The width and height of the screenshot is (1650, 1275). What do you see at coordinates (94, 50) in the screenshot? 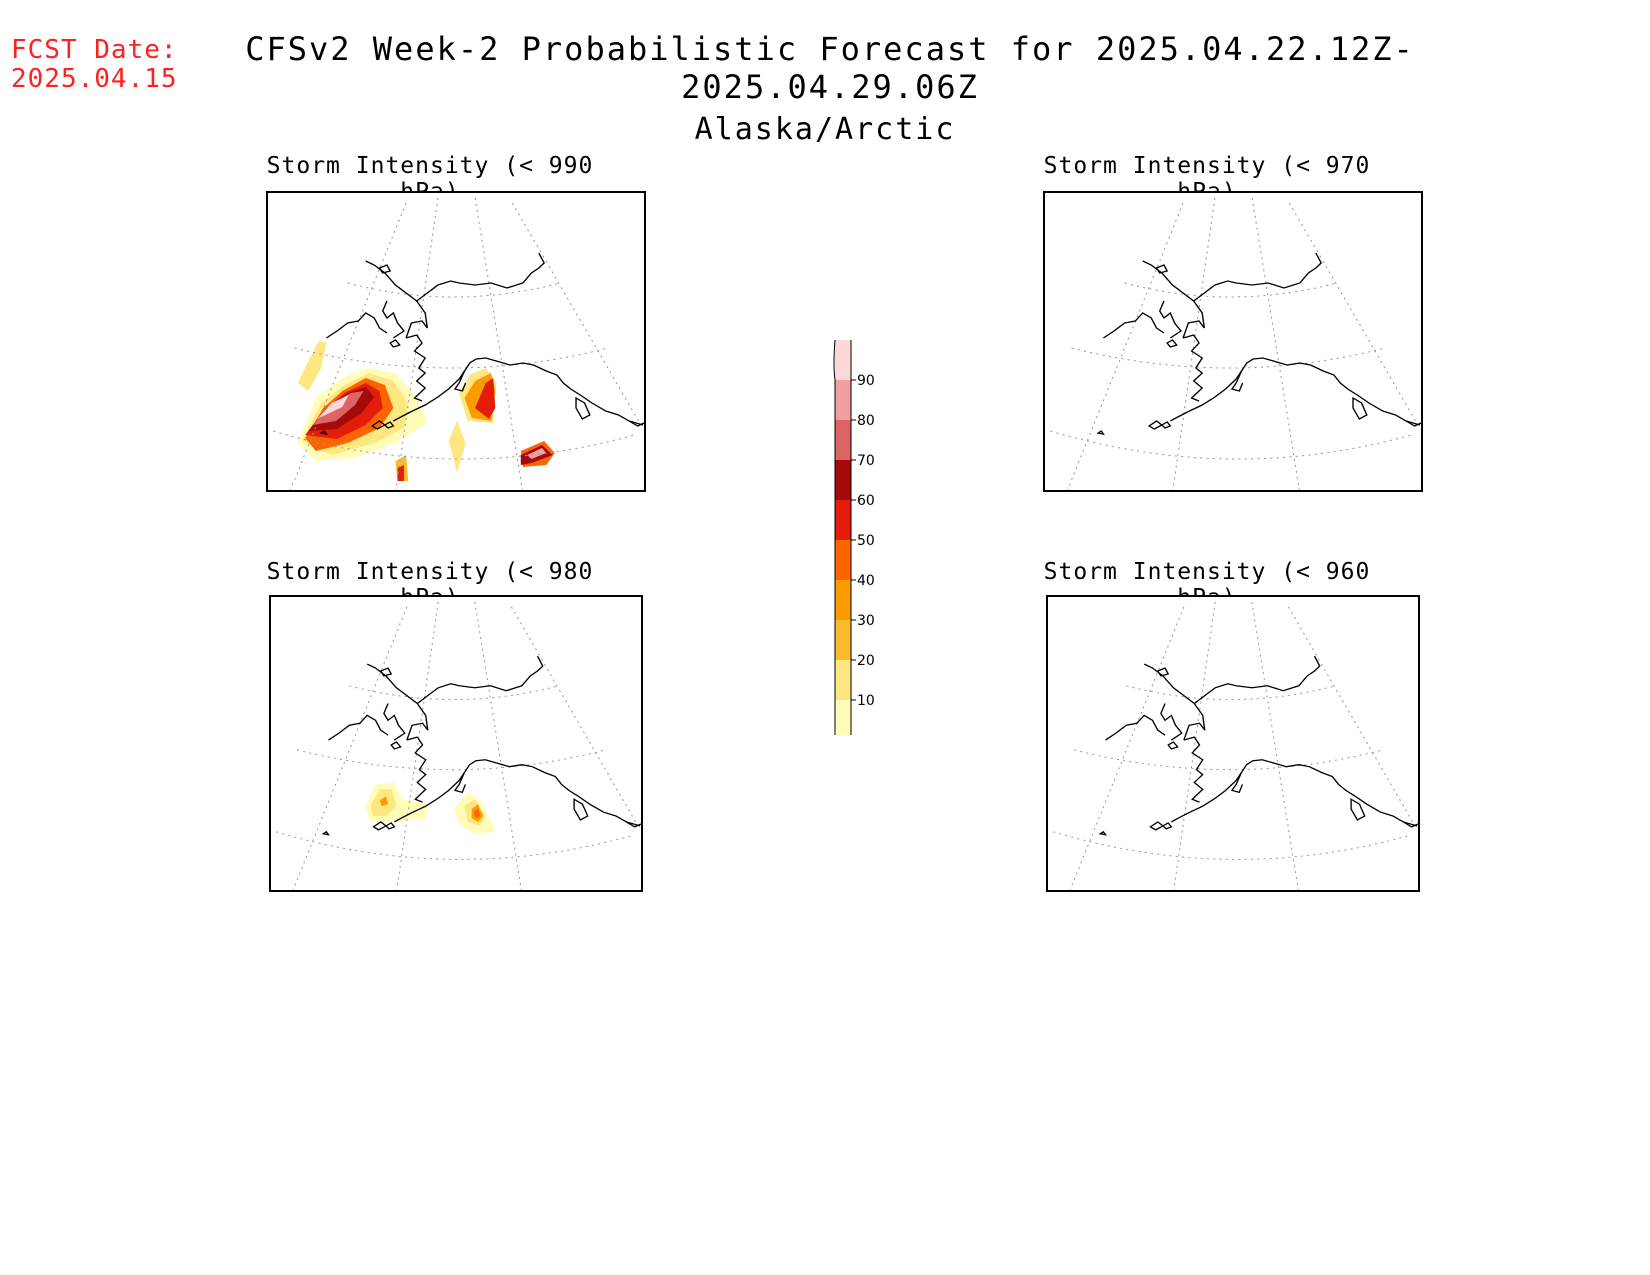
I see `fcst-date-caption: FCST Date:` at bounding box center [94, 50].